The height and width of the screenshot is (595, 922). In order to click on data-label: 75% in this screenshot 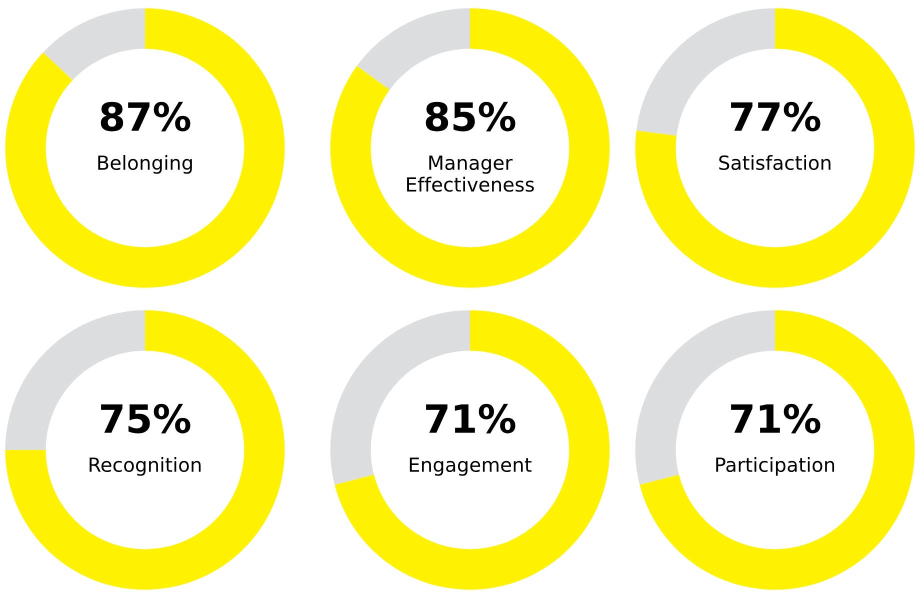, I will do `click(145, 419)`.